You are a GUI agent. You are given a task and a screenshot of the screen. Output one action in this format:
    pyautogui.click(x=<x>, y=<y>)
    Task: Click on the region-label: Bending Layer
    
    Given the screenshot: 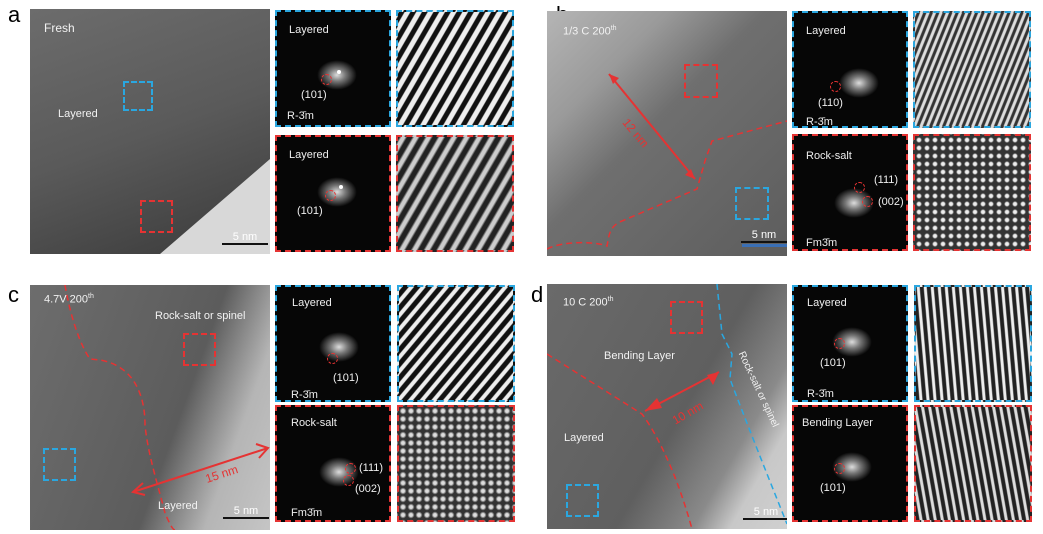 What is the action you would take?
    pyautogui.click(x=639, y=356)
    